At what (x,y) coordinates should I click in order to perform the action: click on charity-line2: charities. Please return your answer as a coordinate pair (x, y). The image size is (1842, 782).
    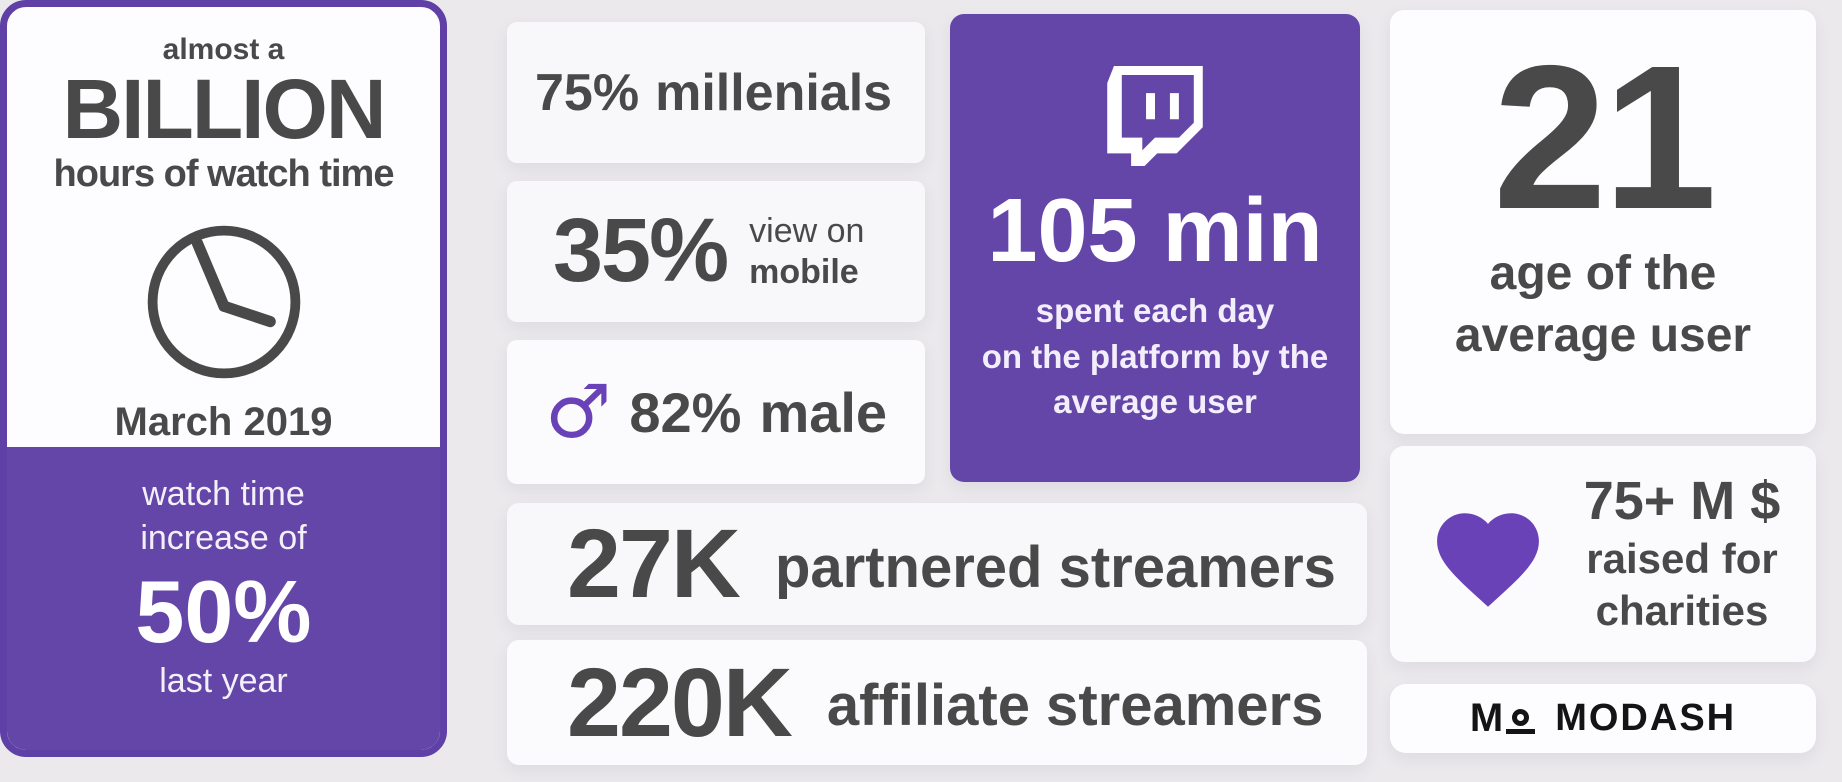
    Looking at the image, I should click on (1682, 611).